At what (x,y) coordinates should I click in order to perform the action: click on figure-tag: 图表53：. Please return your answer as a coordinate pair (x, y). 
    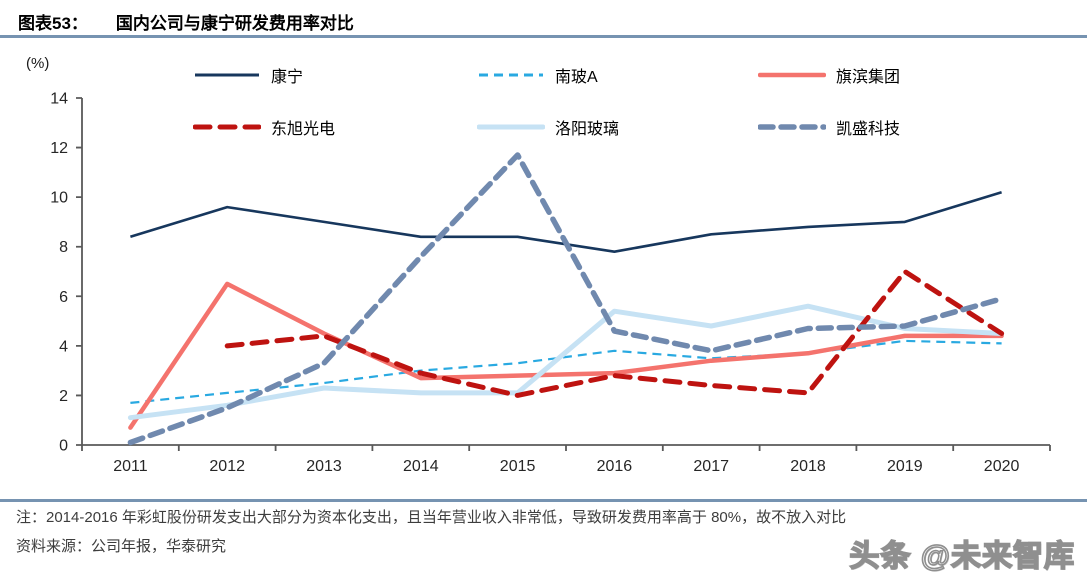
    Looking at the image, I should click on (53, 23).